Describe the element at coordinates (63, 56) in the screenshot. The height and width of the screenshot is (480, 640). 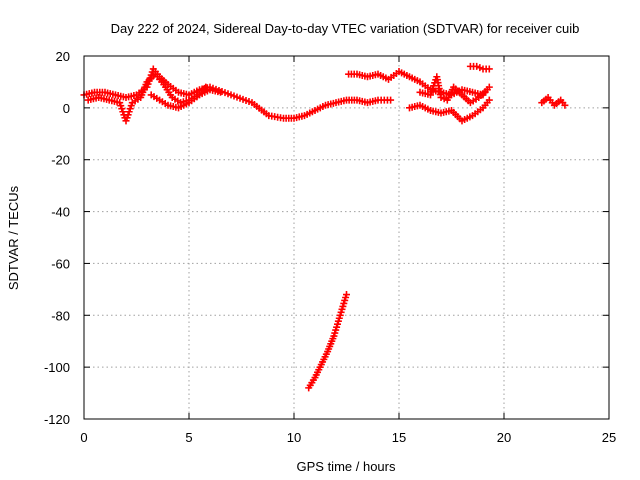
I see `y-tick-label: 20` at that location.